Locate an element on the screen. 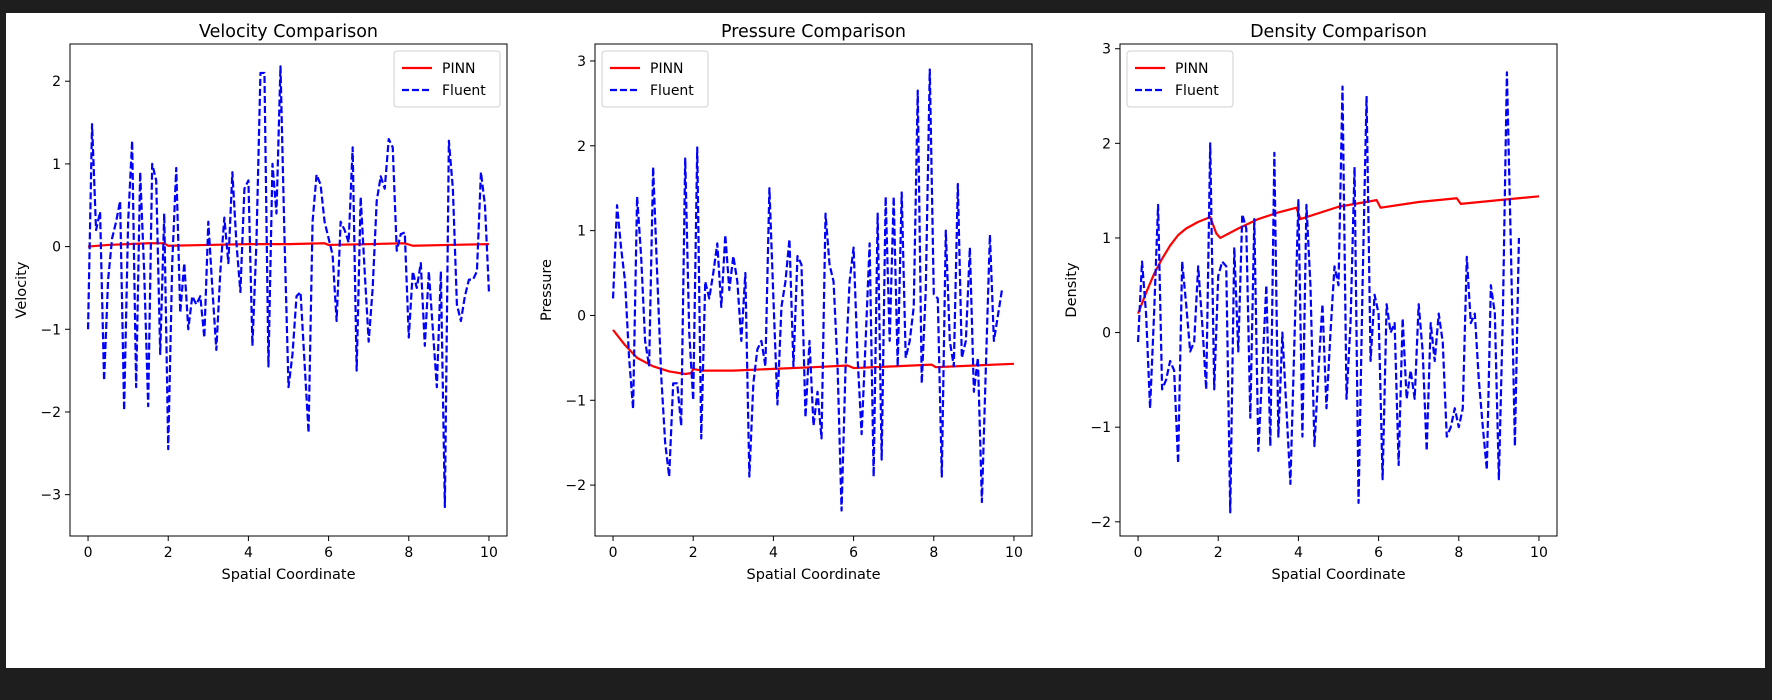 This screenshot has width=1772, height=700. y-axis-label: Pressure is located at coordinates (547, 290).